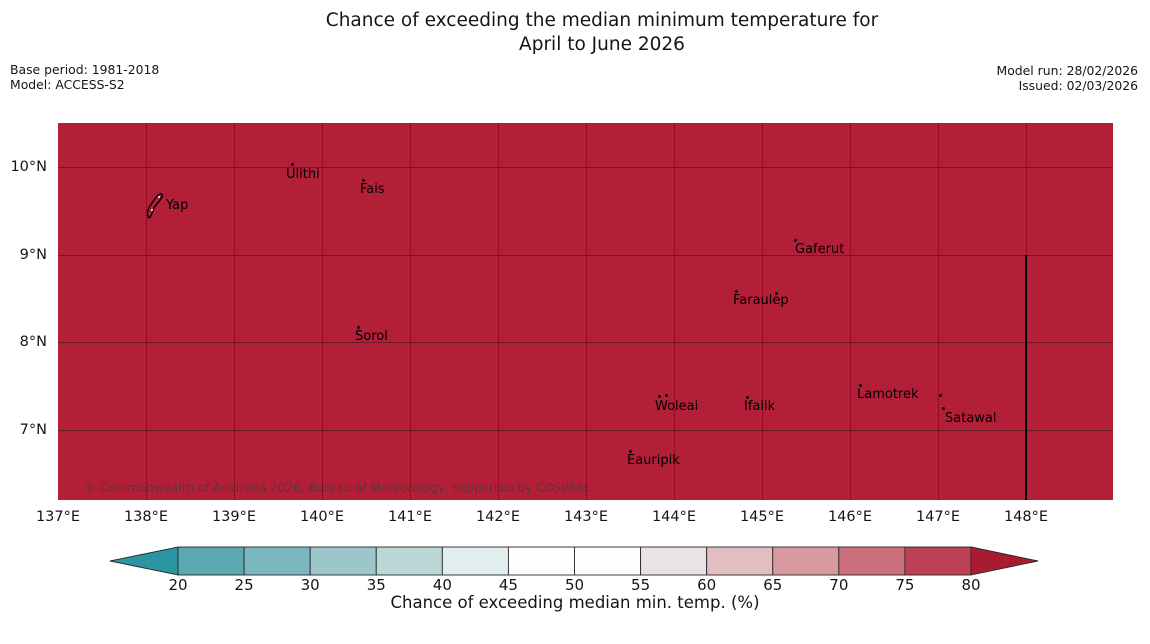  What do you see at coordinates (177, 205) in the screenshot?
I see `island-label: Yap` at bounding box center [177, 205].